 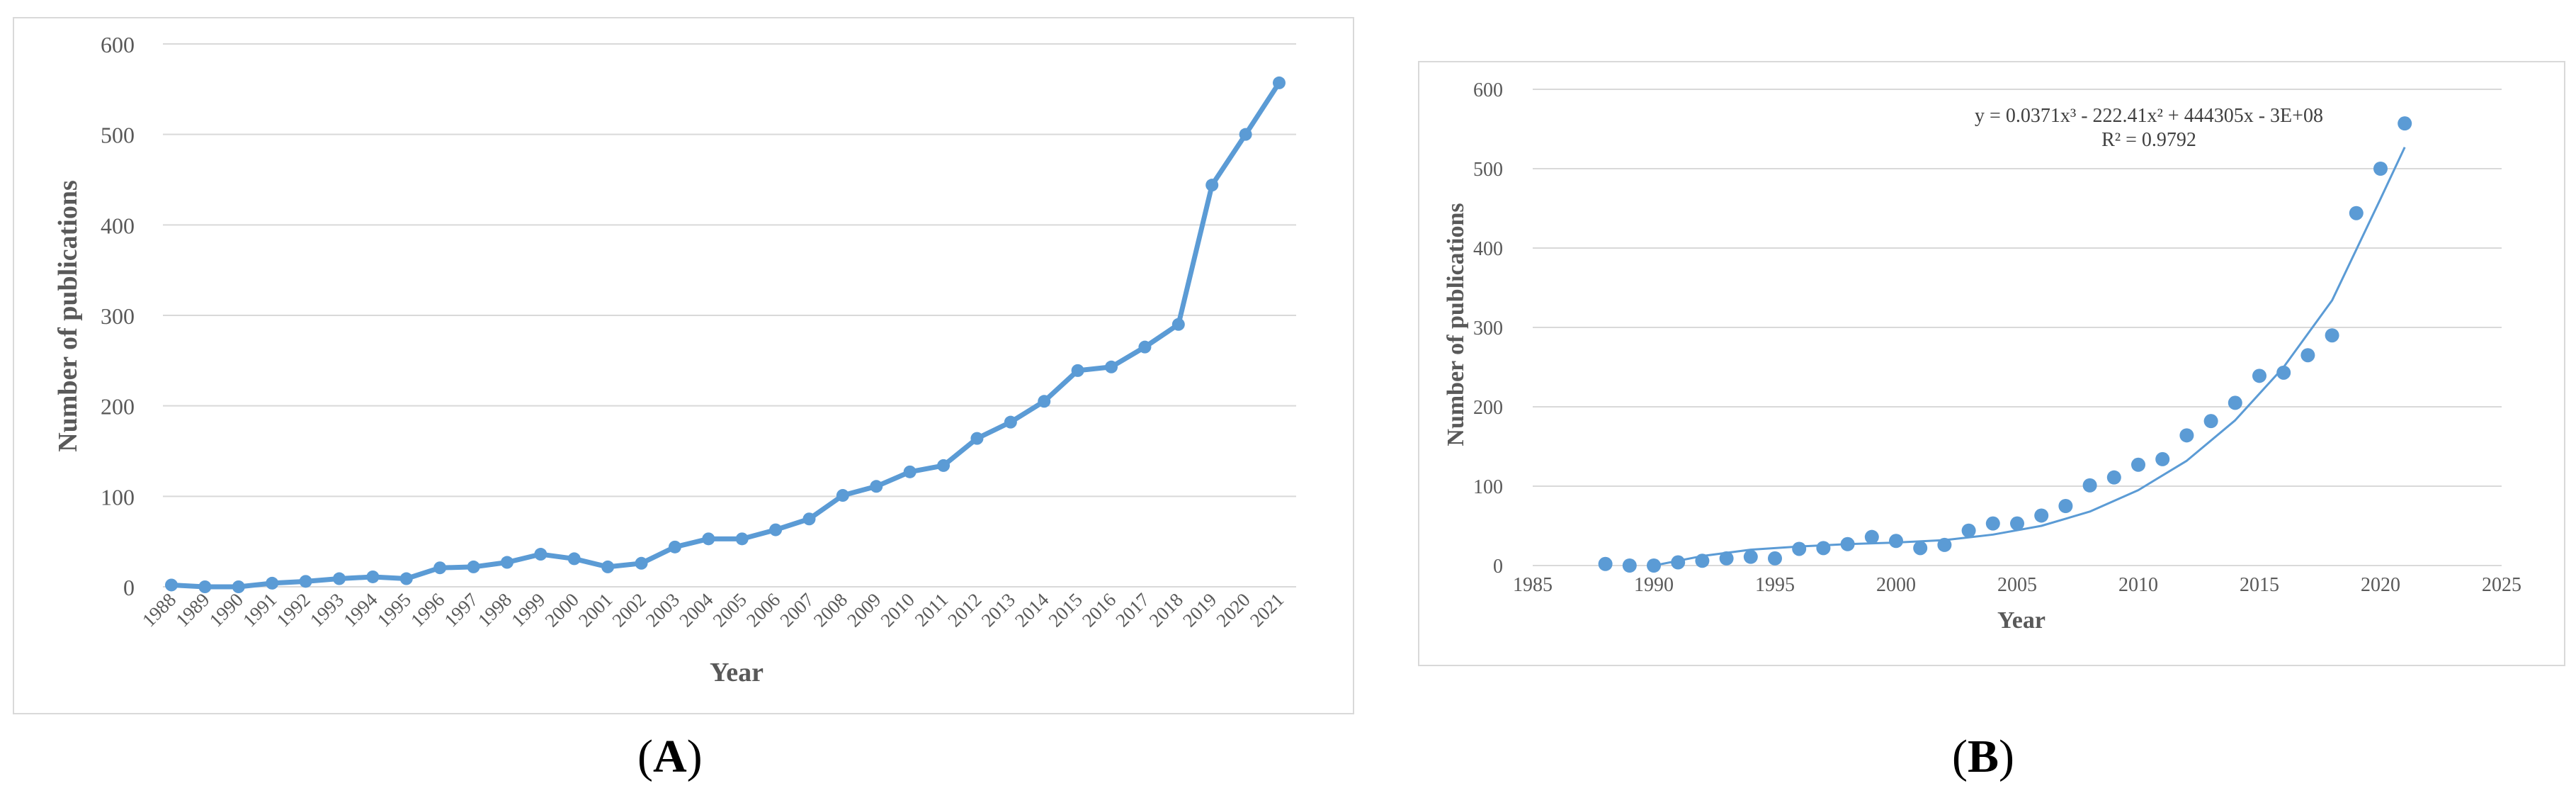 I want to click on panel-label-a-open: (, so click(x=645, y=756).